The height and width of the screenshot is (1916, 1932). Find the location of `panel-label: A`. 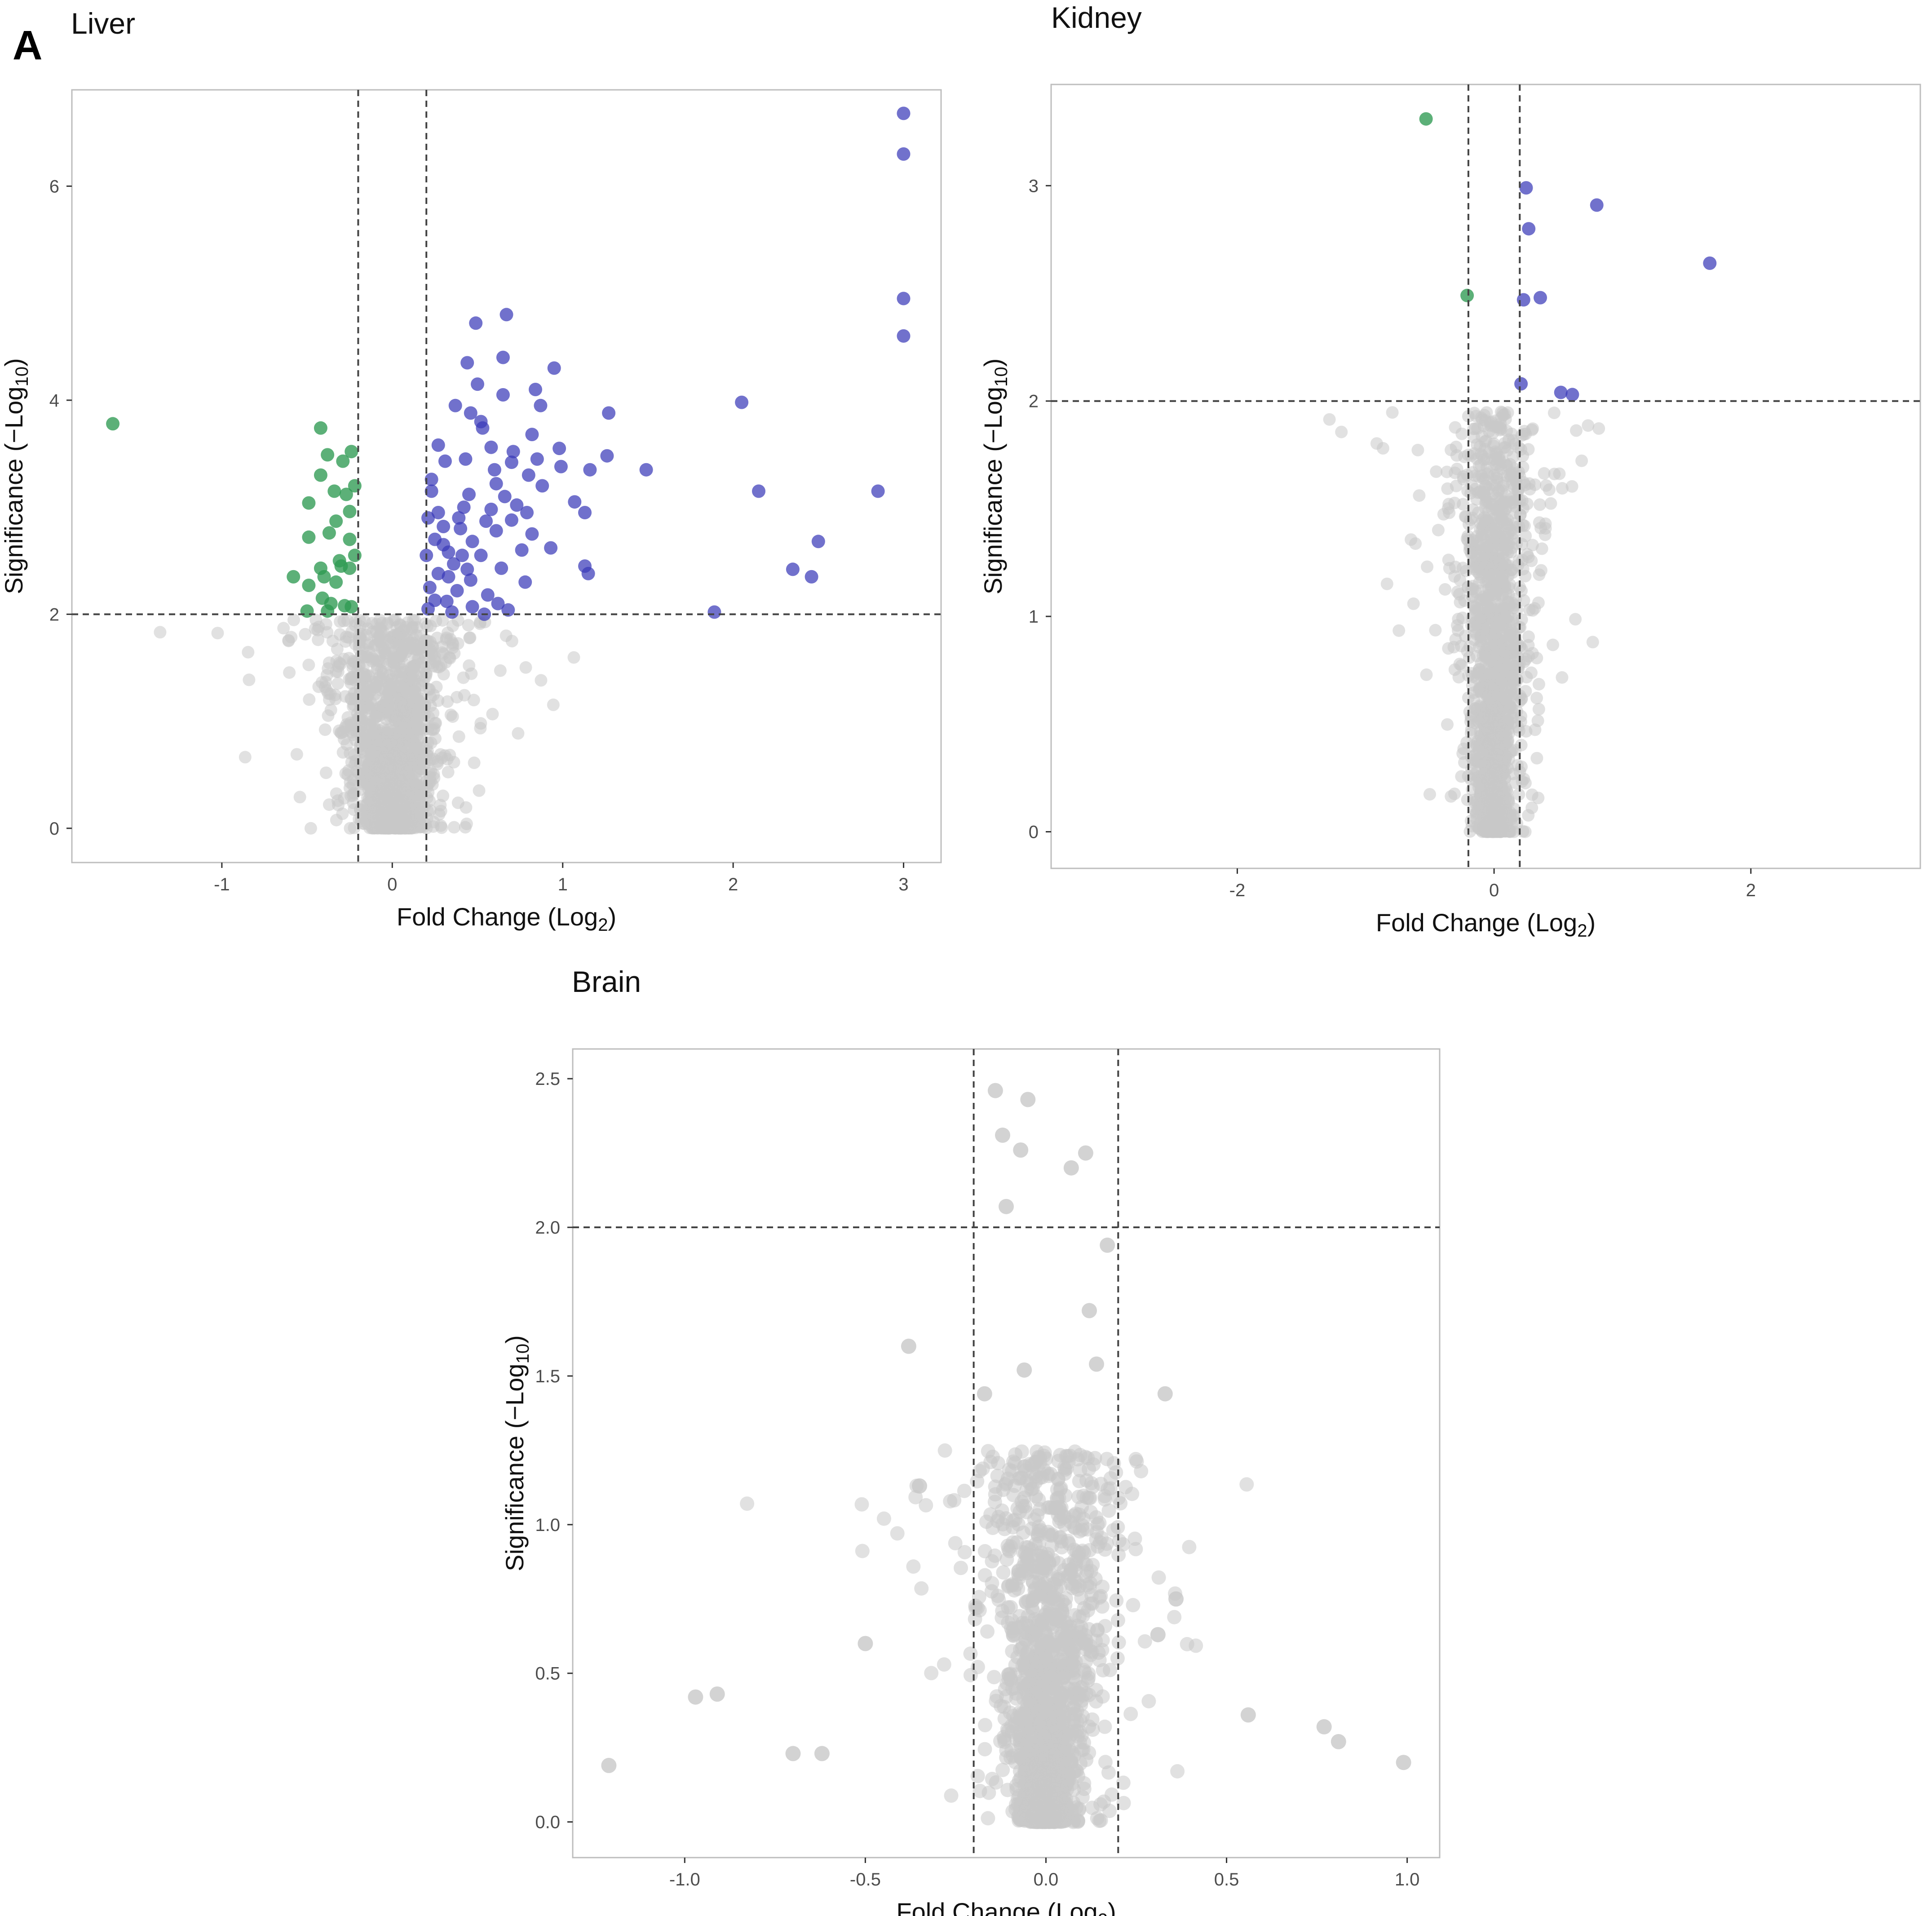

panel-label: A is located at coordinates (27, 45).